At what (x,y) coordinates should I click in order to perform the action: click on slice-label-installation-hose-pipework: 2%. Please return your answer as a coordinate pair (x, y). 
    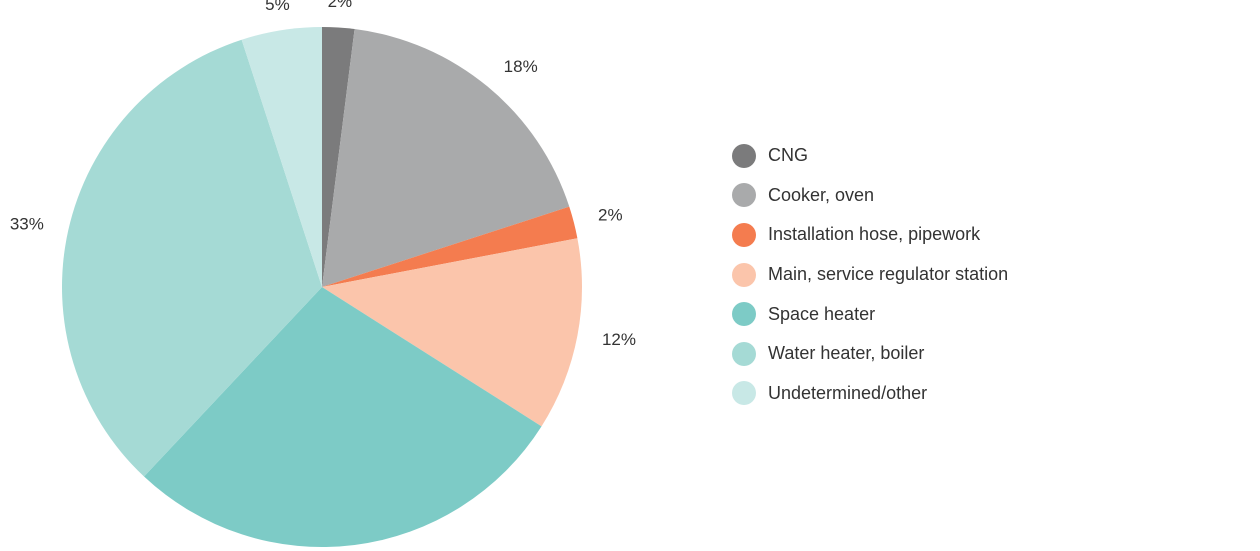
    Looking at the image, I should click on (610, 215).